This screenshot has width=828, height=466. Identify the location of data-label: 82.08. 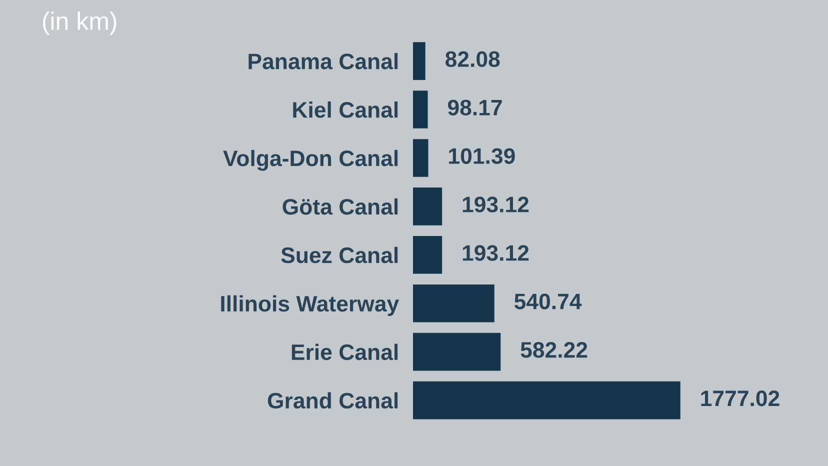
(473, 59).